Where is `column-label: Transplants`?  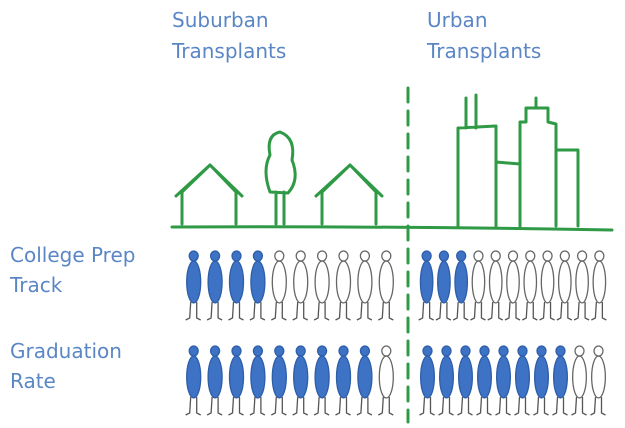
column-label: Transplants is located at coordinates (228, 51).